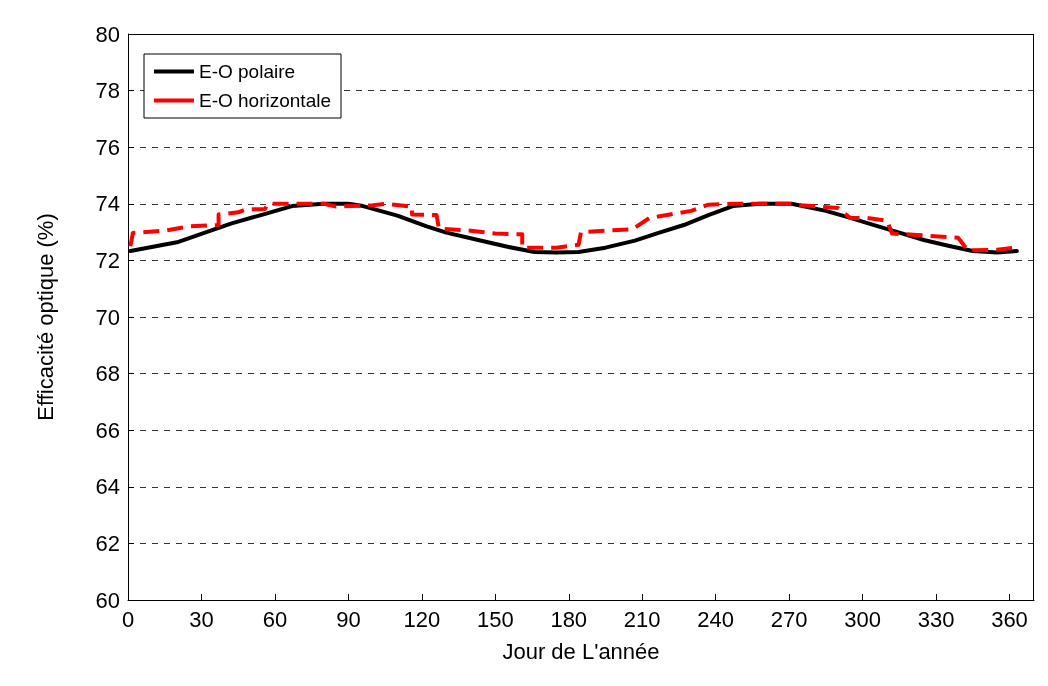  What do you see at coordinates (201, 619) in the screenshot?
I see `x-tick-label: 30` at bounding box center [201, 619].